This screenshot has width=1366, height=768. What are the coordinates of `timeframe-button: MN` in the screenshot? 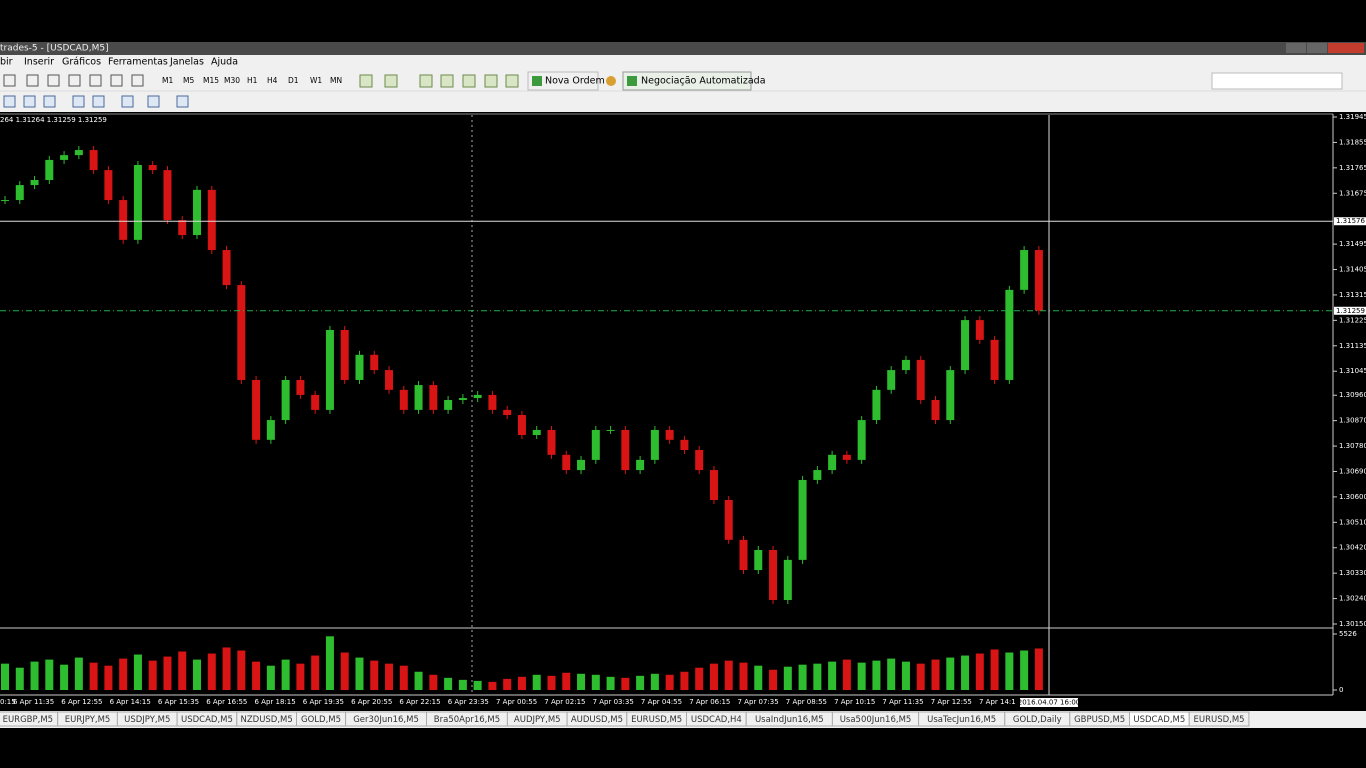 It's located at (336, 80).